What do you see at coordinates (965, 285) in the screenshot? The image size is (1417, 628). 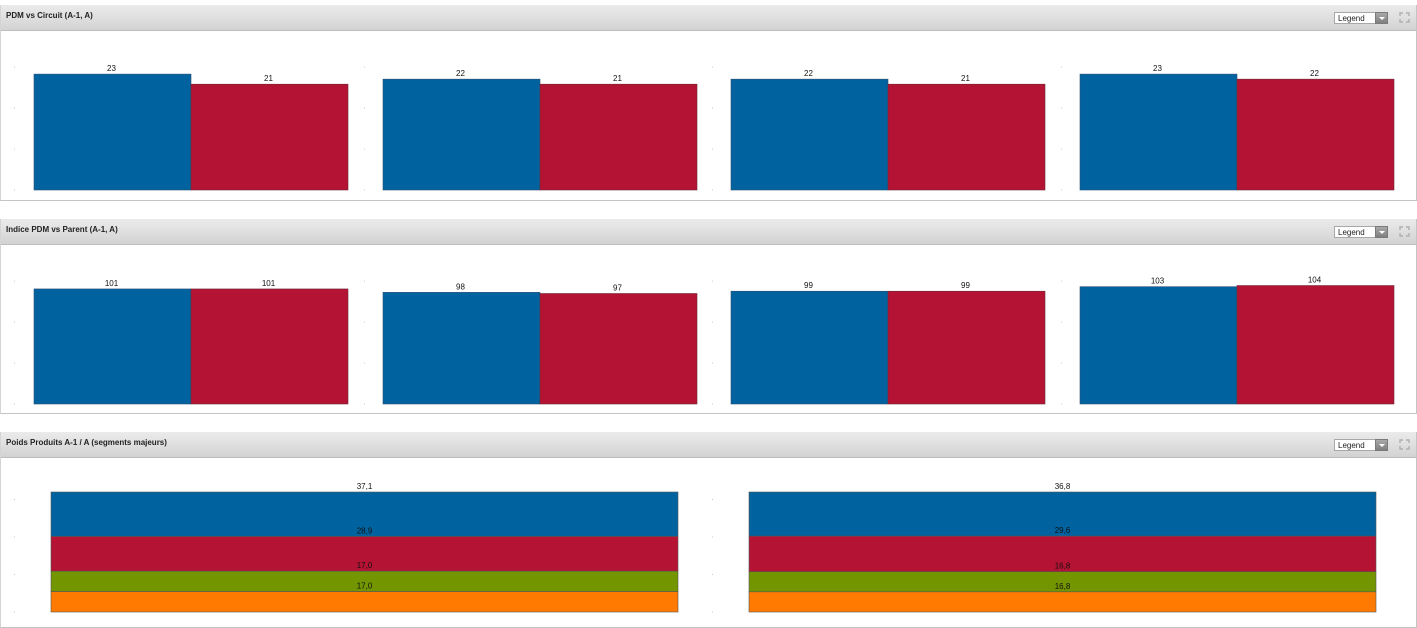 I see `data-label: 99` at bounding box center [965, 285].